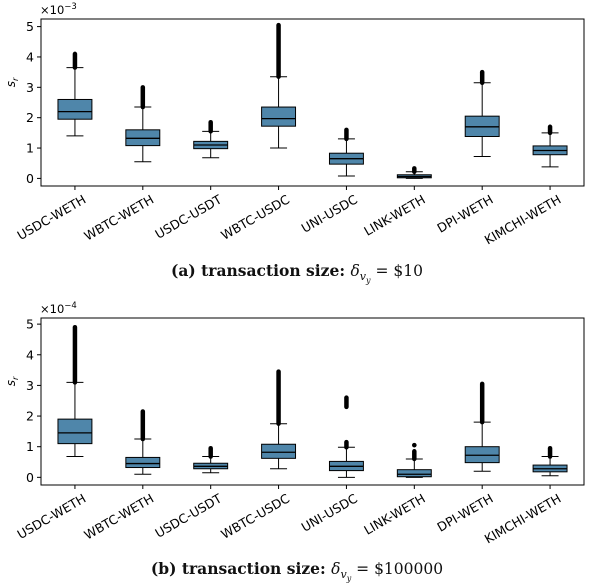 Image resolution: width=594 pixels, height=586 pixels. What do you see at coordinates (30, 117) in the screenshot?
I see `panel-a-ytick-label: 2` at bounding box center [30, 117].